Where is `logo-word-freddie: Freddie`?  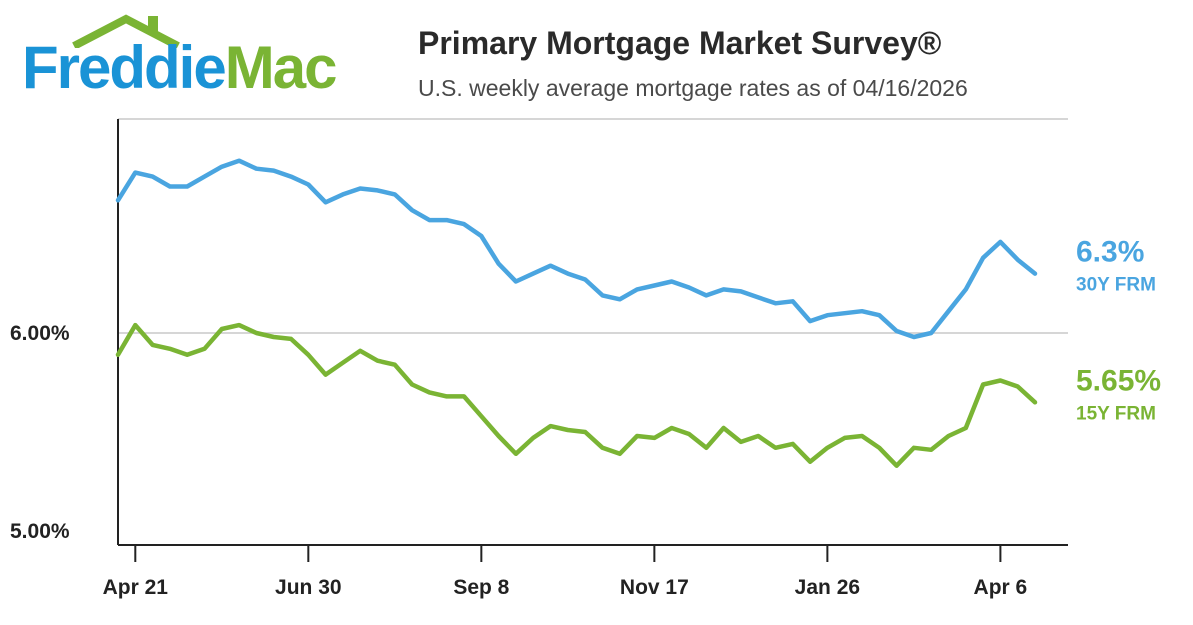 logo-word-freddie: Freddie is located at coordinates (124, 67).